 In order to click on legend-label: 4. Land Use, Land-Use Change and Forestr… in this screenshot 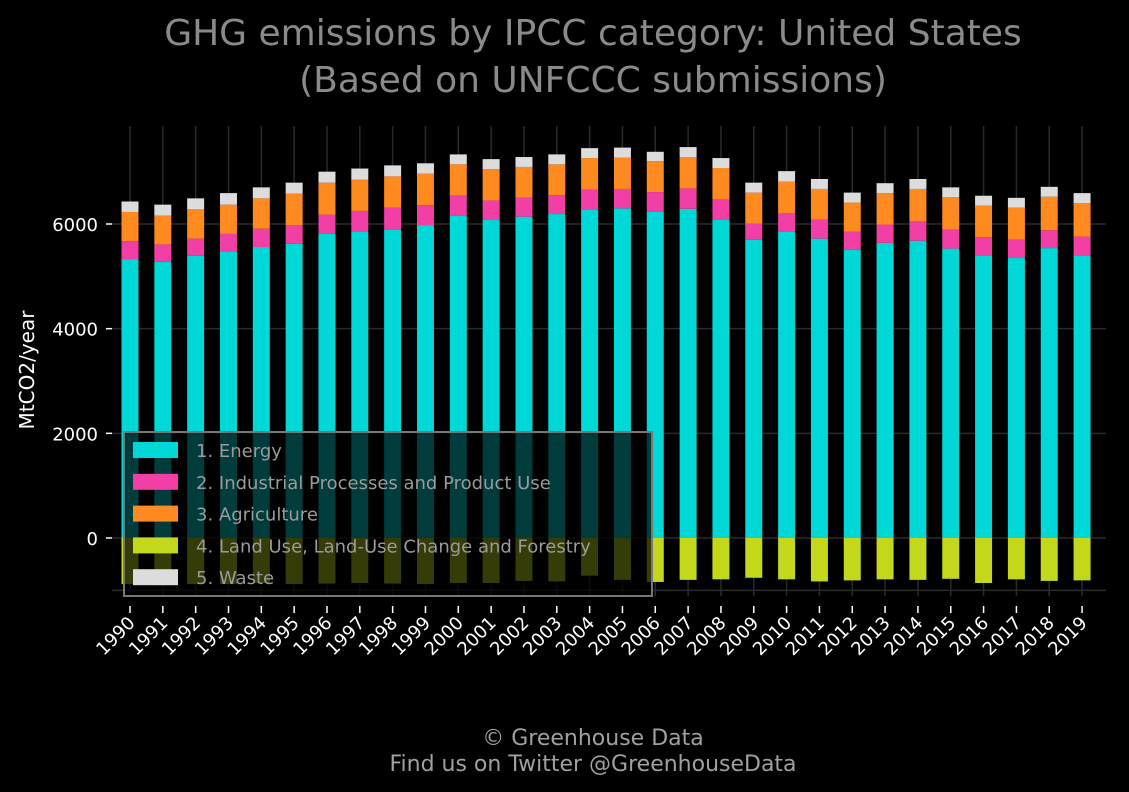, I will do `click(393, 546)`.